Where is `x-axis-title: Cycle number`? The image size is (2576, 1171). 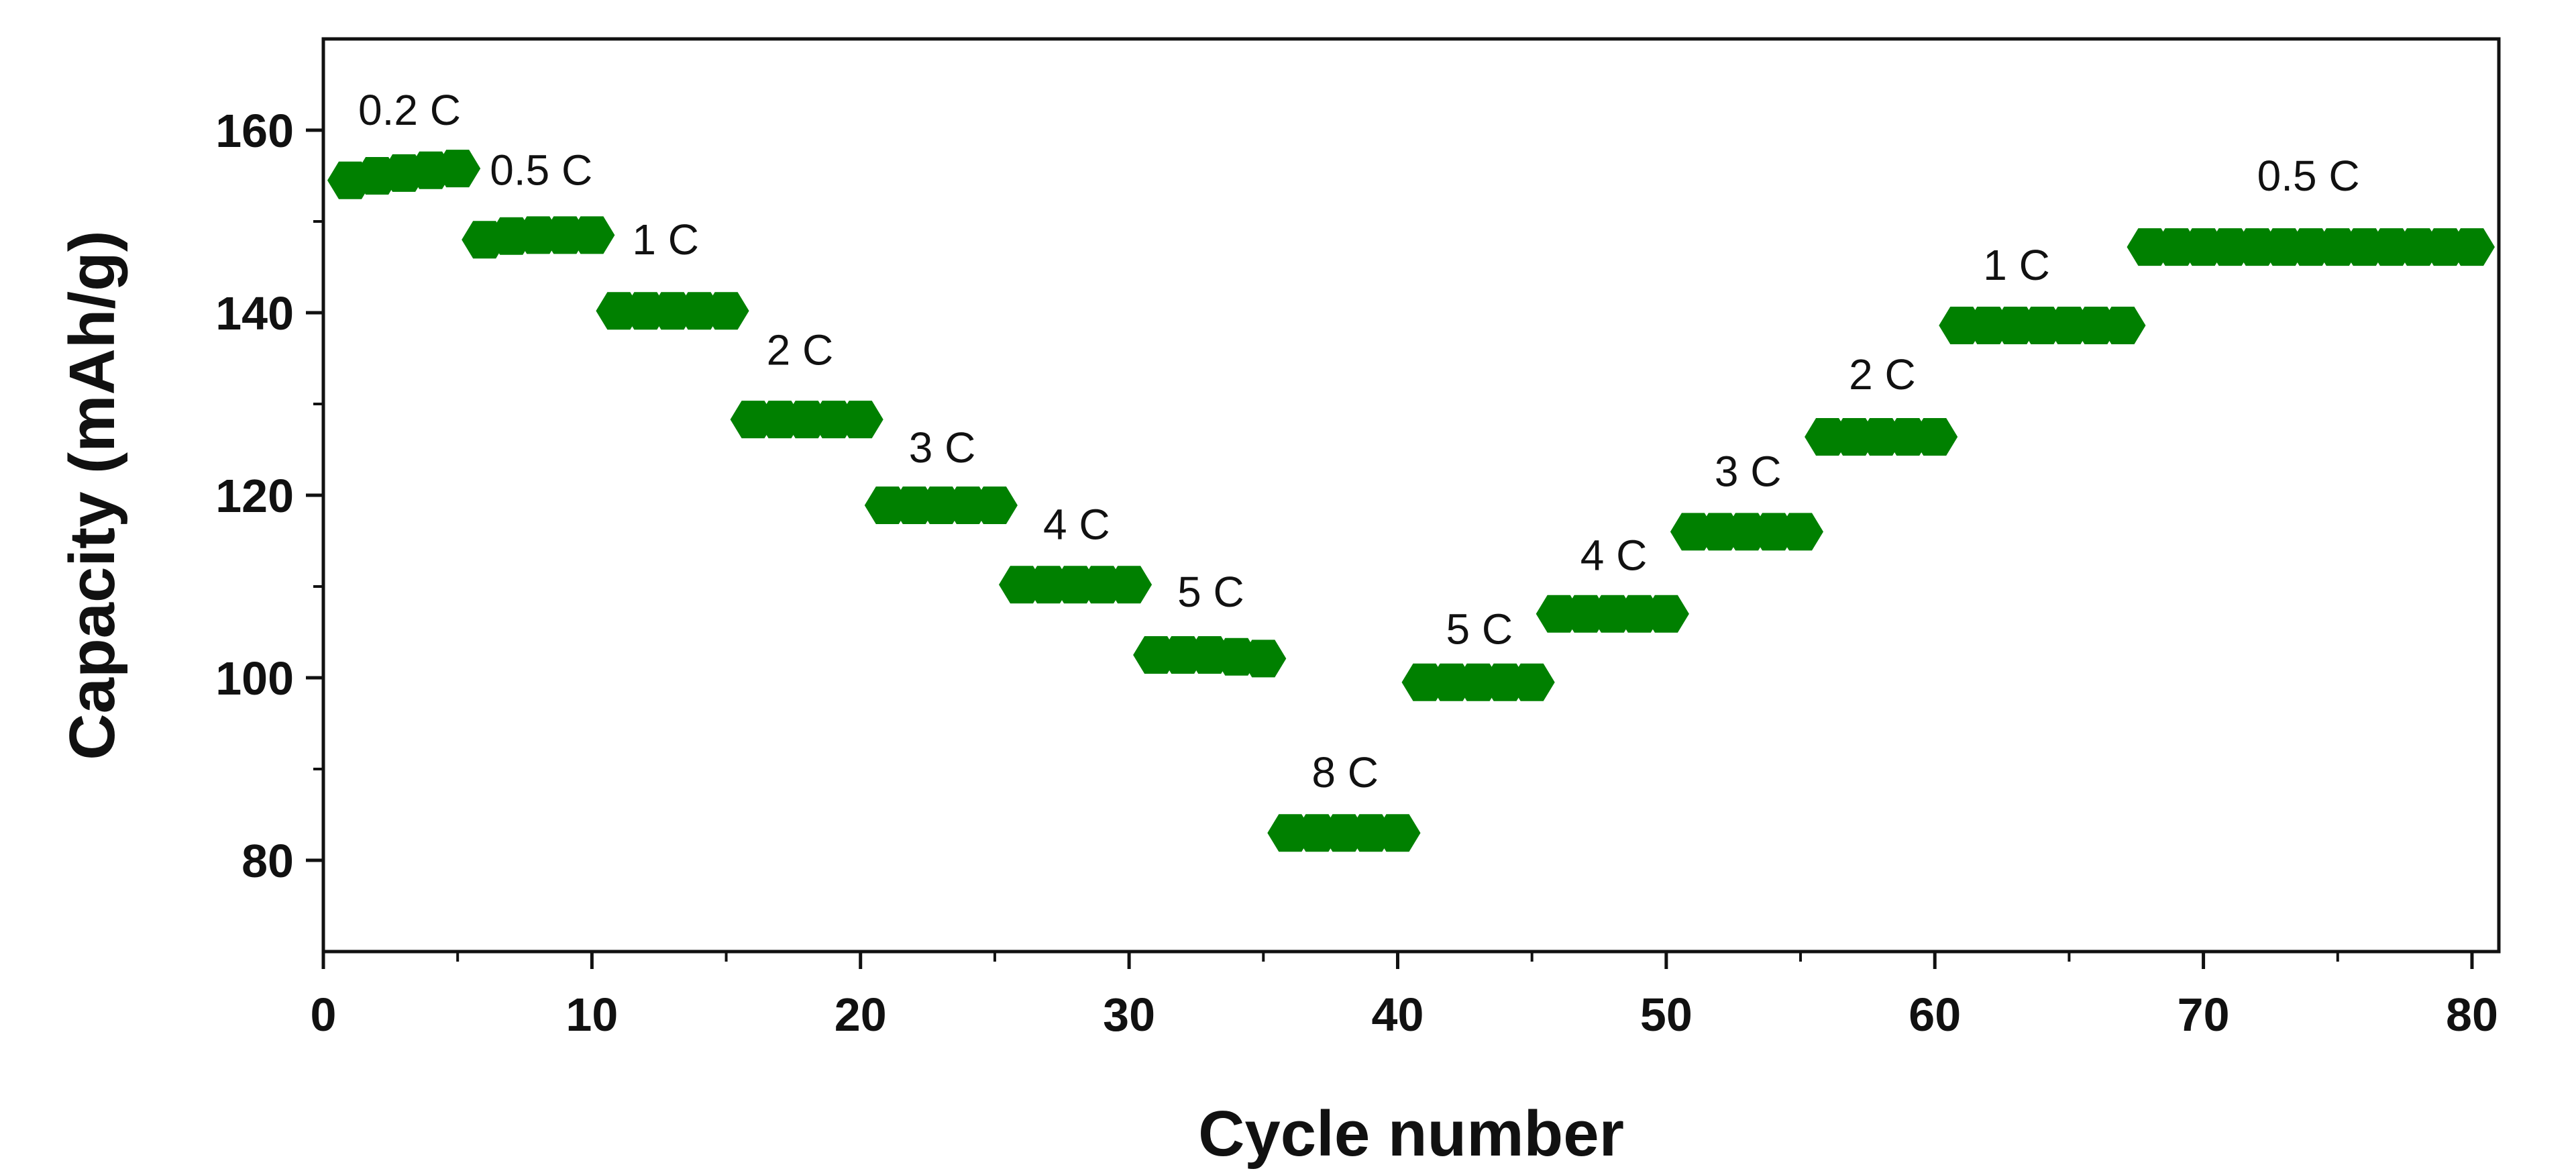 x-axis-title: Cycle number is located at coordinates (1411, 1134).